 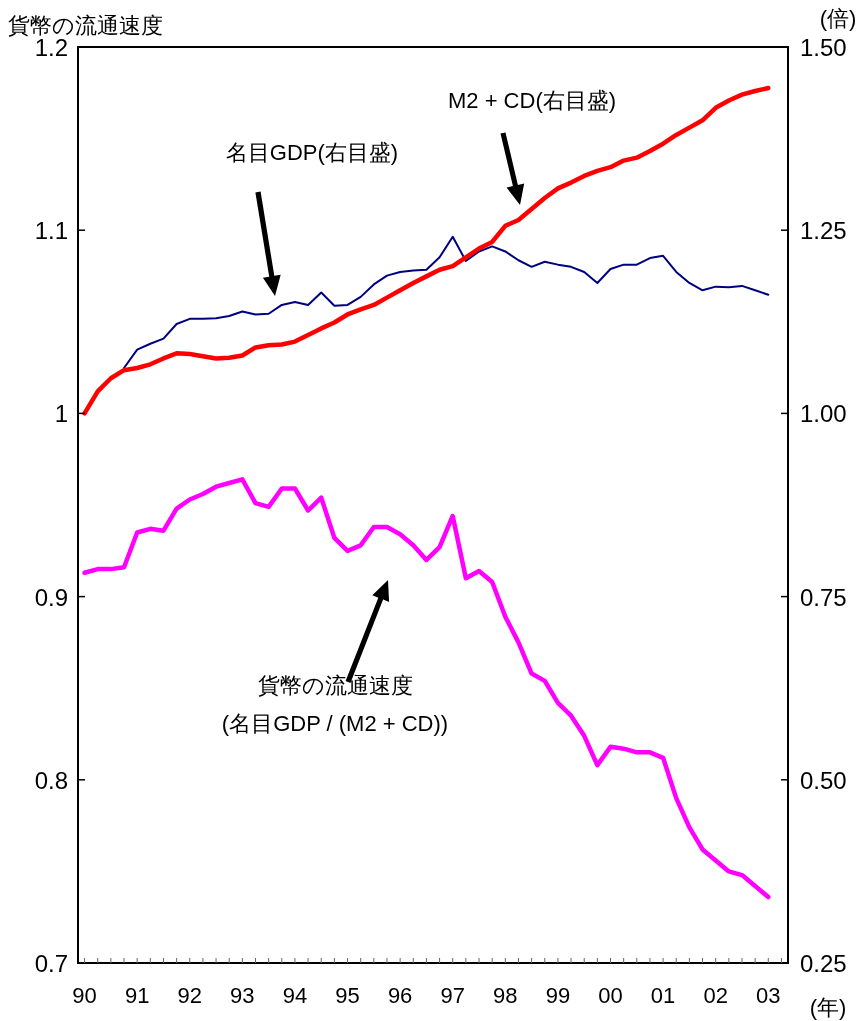 I want to click on annotation: 名目GDP(右目盛), so click(x=312, y=152).